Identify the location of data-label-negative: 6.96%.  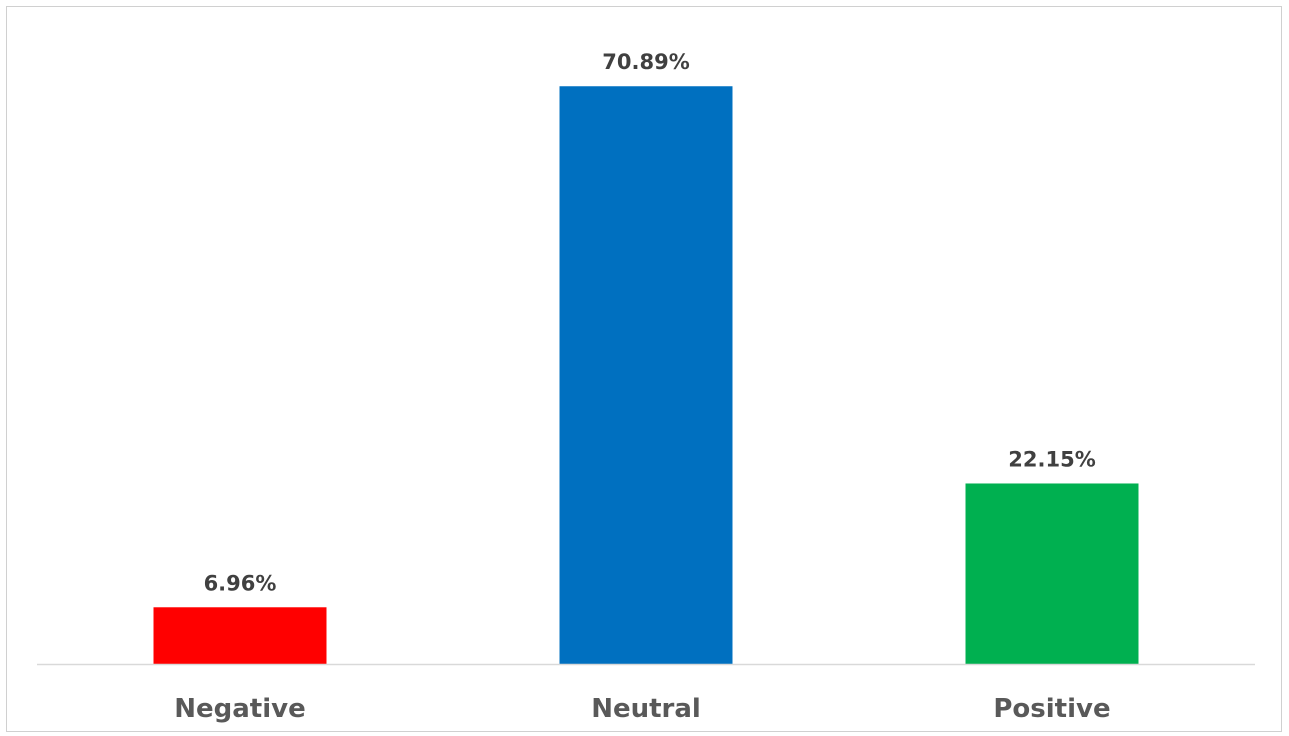
(240, 583).